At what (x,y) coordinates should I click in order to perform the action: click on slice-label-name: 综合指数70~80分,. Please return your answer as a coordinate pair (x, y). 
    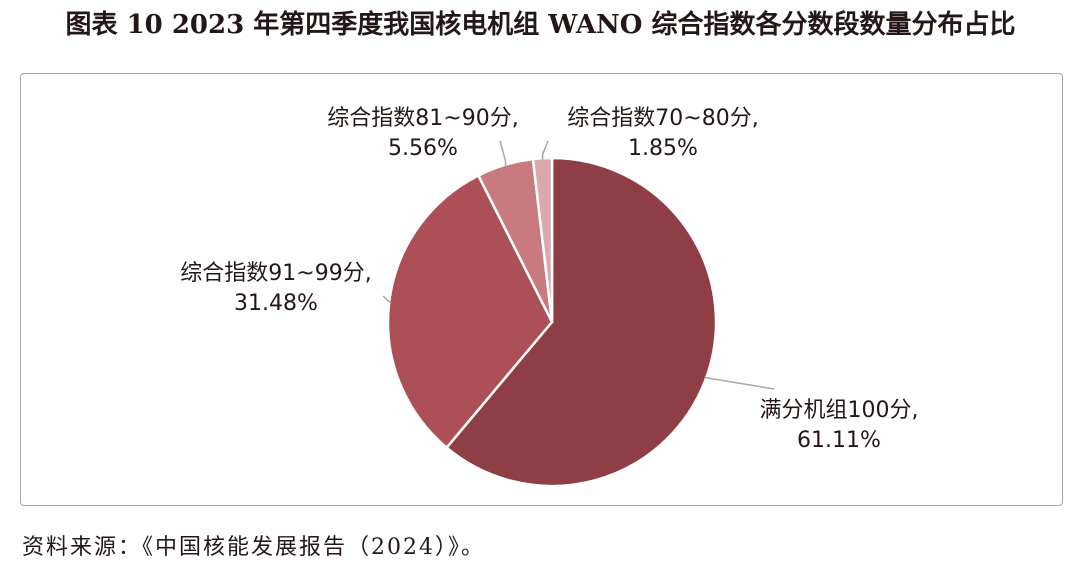
    Looking at the image, I should click on (663, 118).